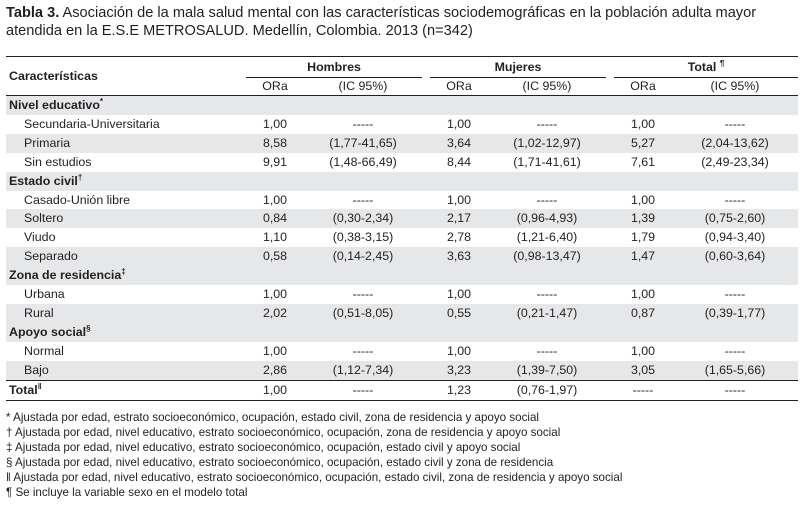  Describe the element at coordinates (275, 369) in the screenshot. I see `hombres-ora-cell: 2,86` at that location.